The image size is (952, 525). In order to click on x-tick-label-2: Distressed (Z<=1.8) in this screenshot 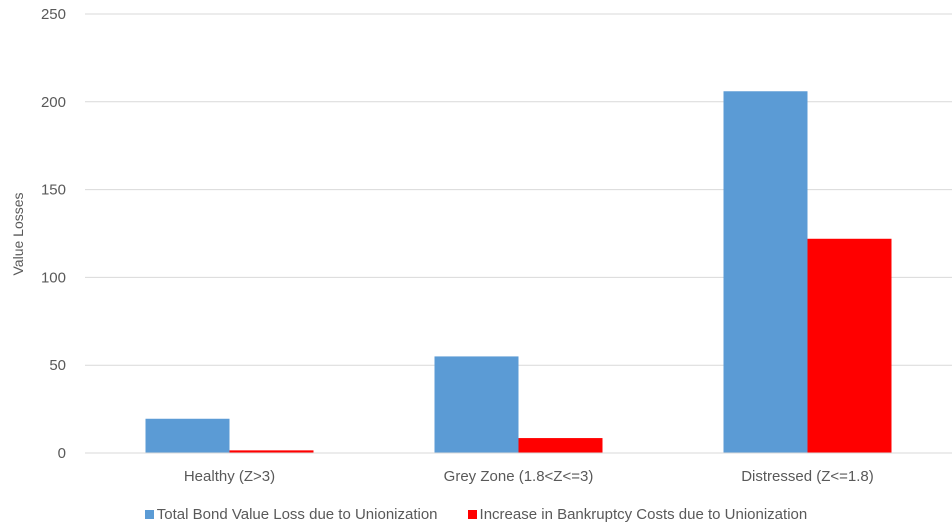, I will do `click(807, 476)`.